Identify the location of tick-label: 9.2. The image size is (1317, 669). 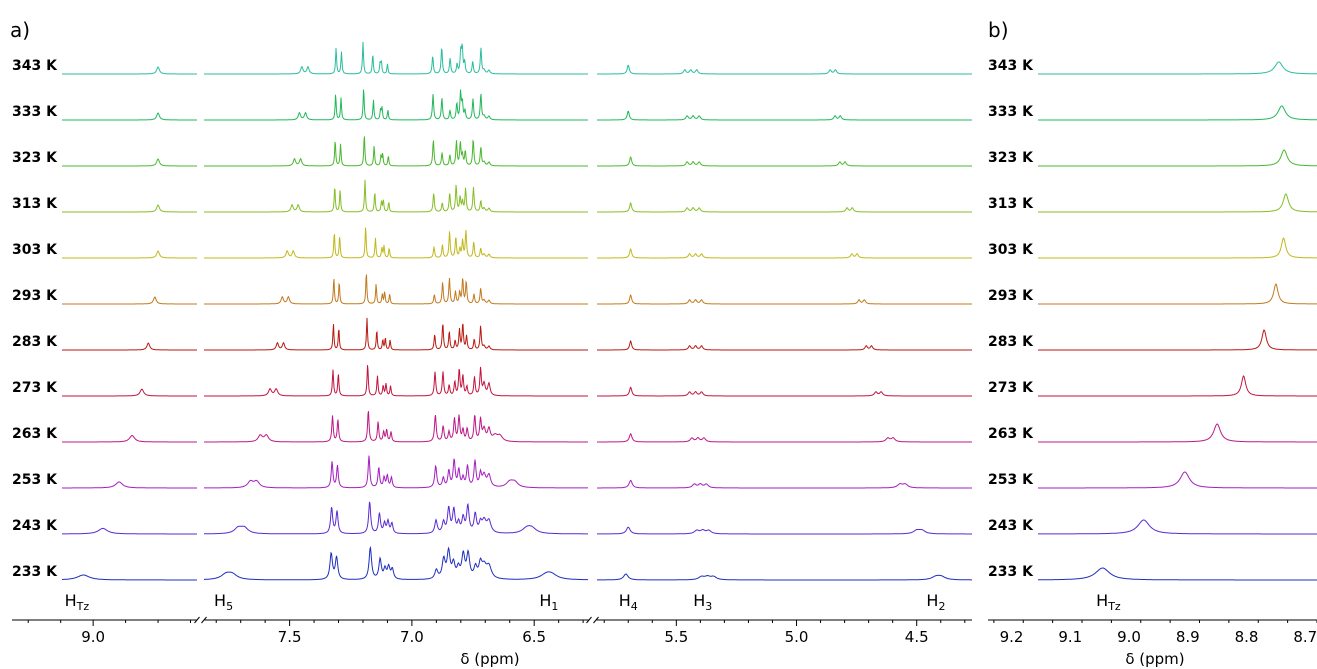
(1012, 637).